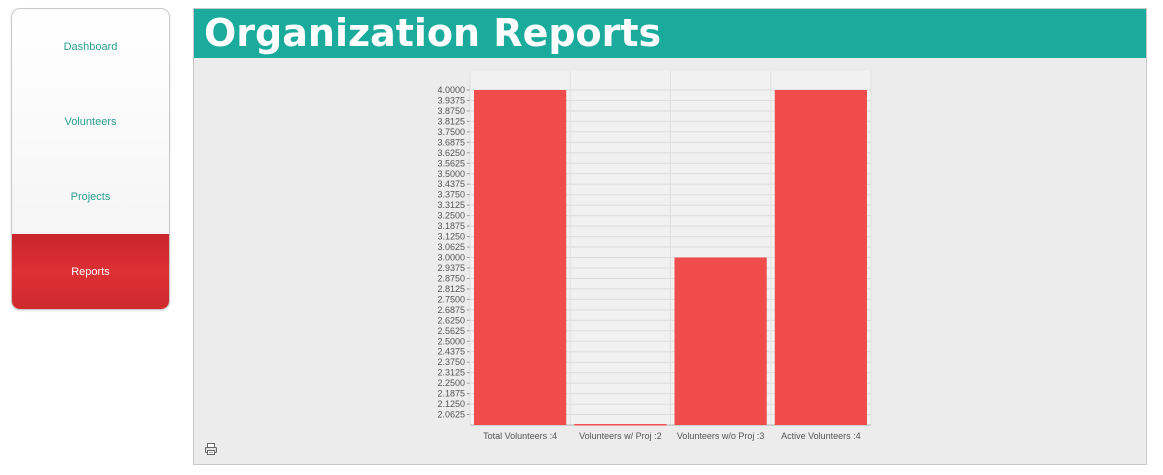 The image size is (1163, 475). What do you see at coordinates (451, 226) in the screenshot?
I see `y-tick-label: 3.1875` at bounding box center [451, 226].